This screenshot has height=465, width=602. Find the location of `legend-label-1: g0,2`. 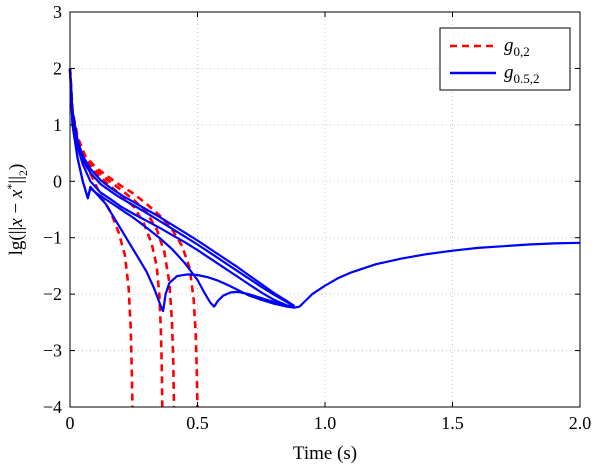

legend-label-1: g0,2 is located at coordinates (517, 47).